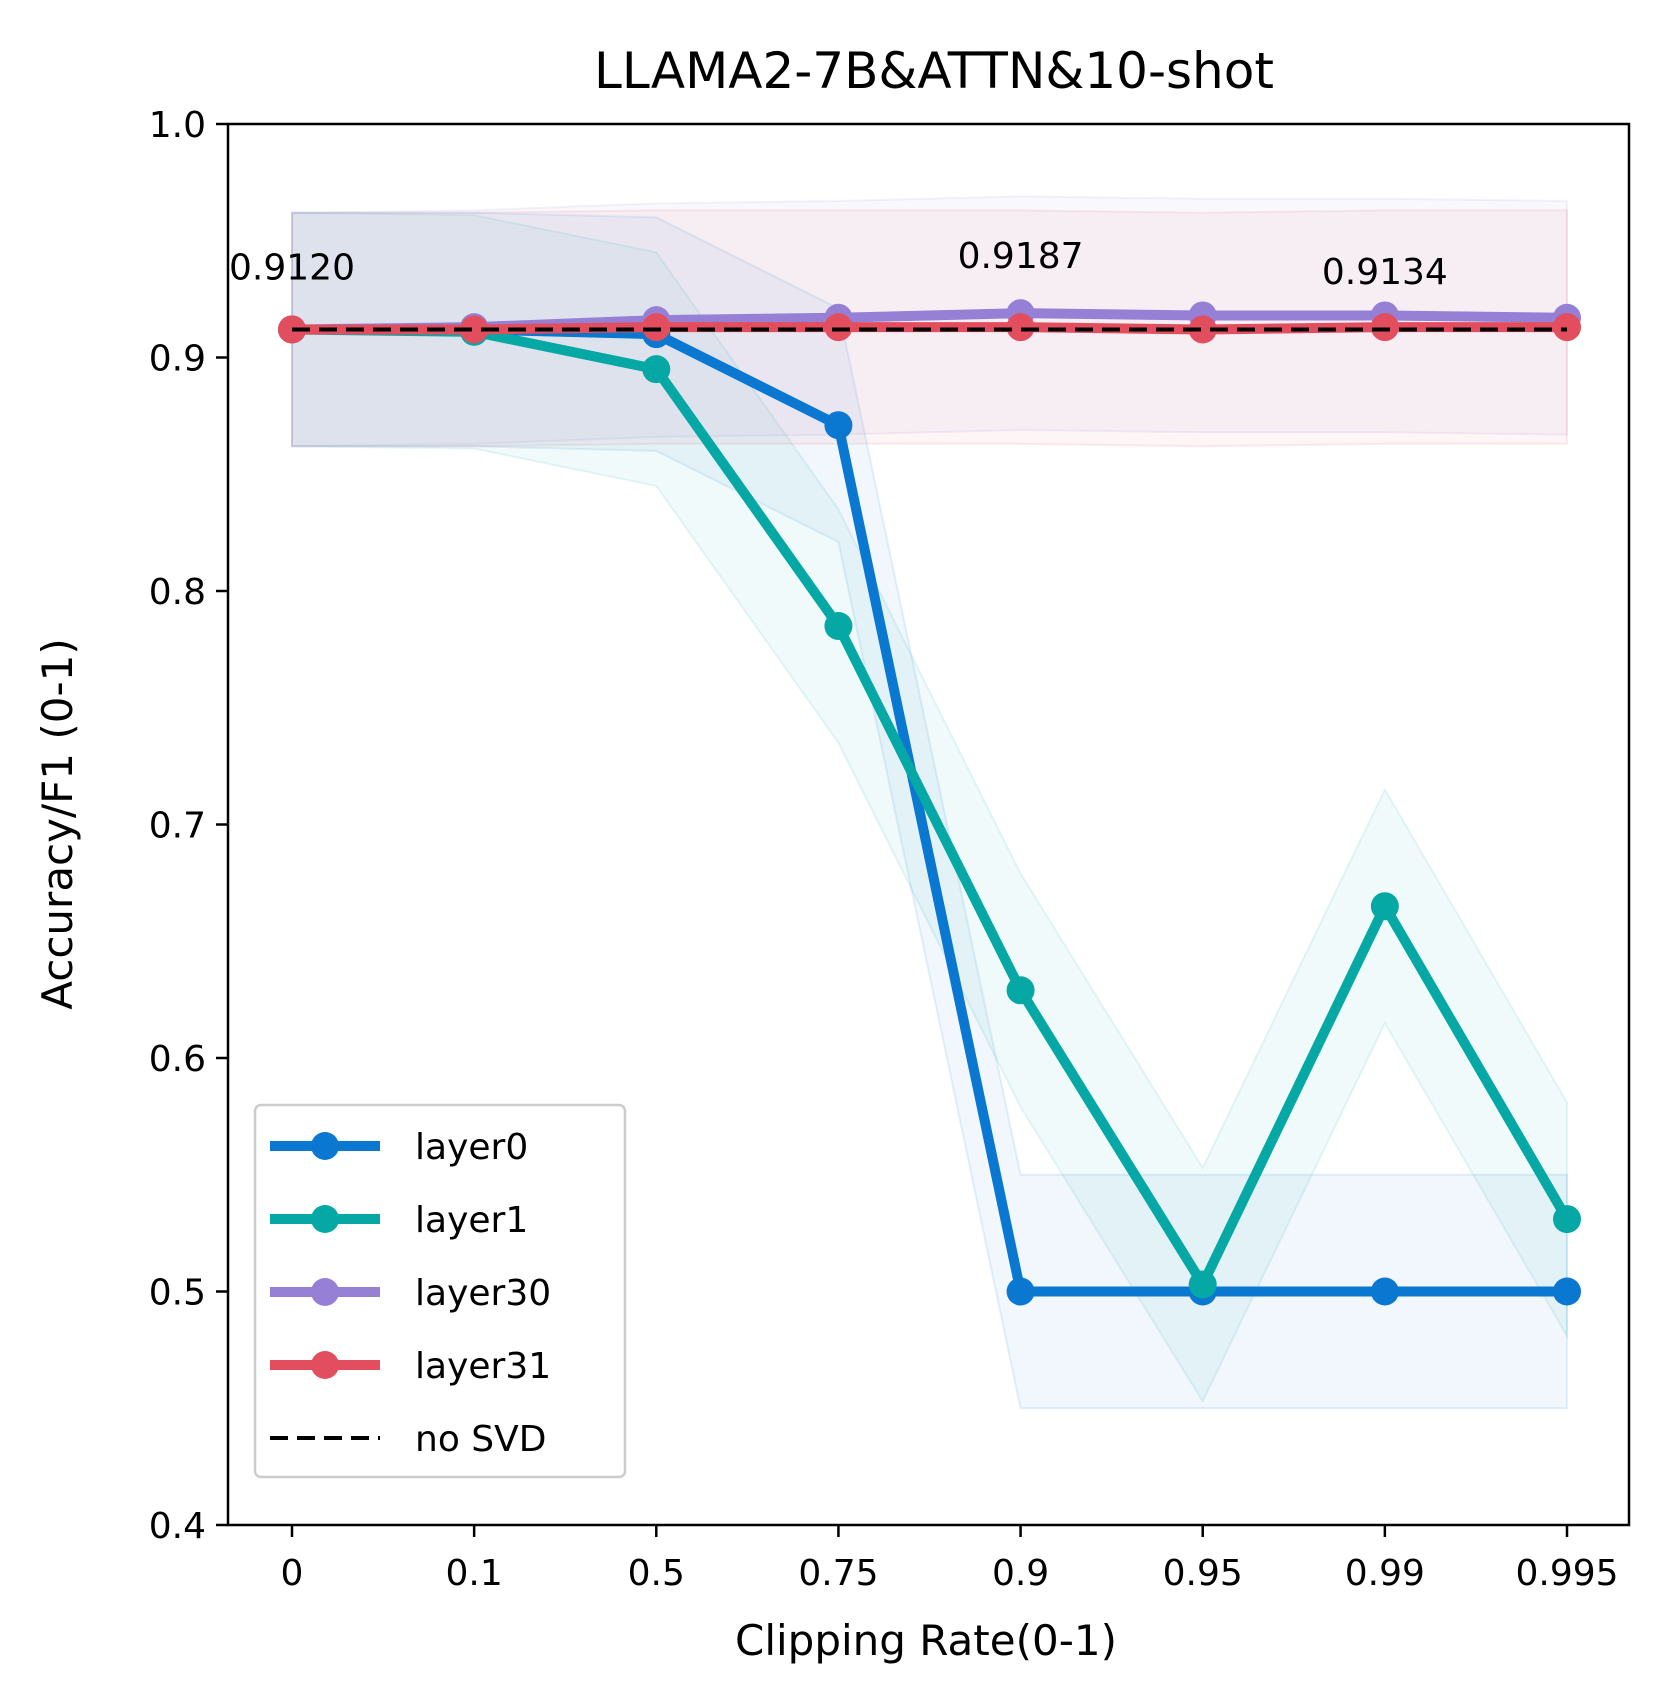 The width and height of the screenshot is (1659, 1701). Describe the element at coordinates (292, 267) in the screenshot. I see `annotation-0: 0.9120` at that location.